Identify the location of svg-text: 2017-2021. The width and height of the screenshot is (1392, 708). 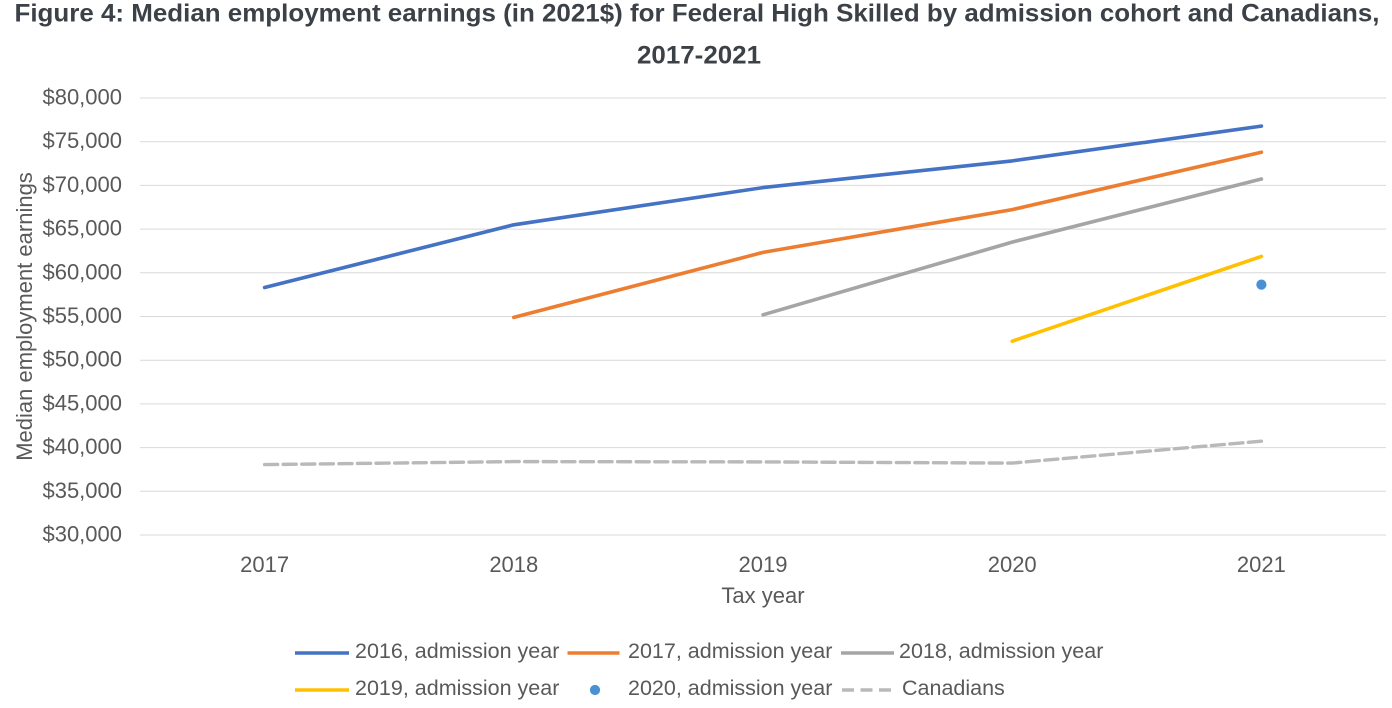
(699, 56).